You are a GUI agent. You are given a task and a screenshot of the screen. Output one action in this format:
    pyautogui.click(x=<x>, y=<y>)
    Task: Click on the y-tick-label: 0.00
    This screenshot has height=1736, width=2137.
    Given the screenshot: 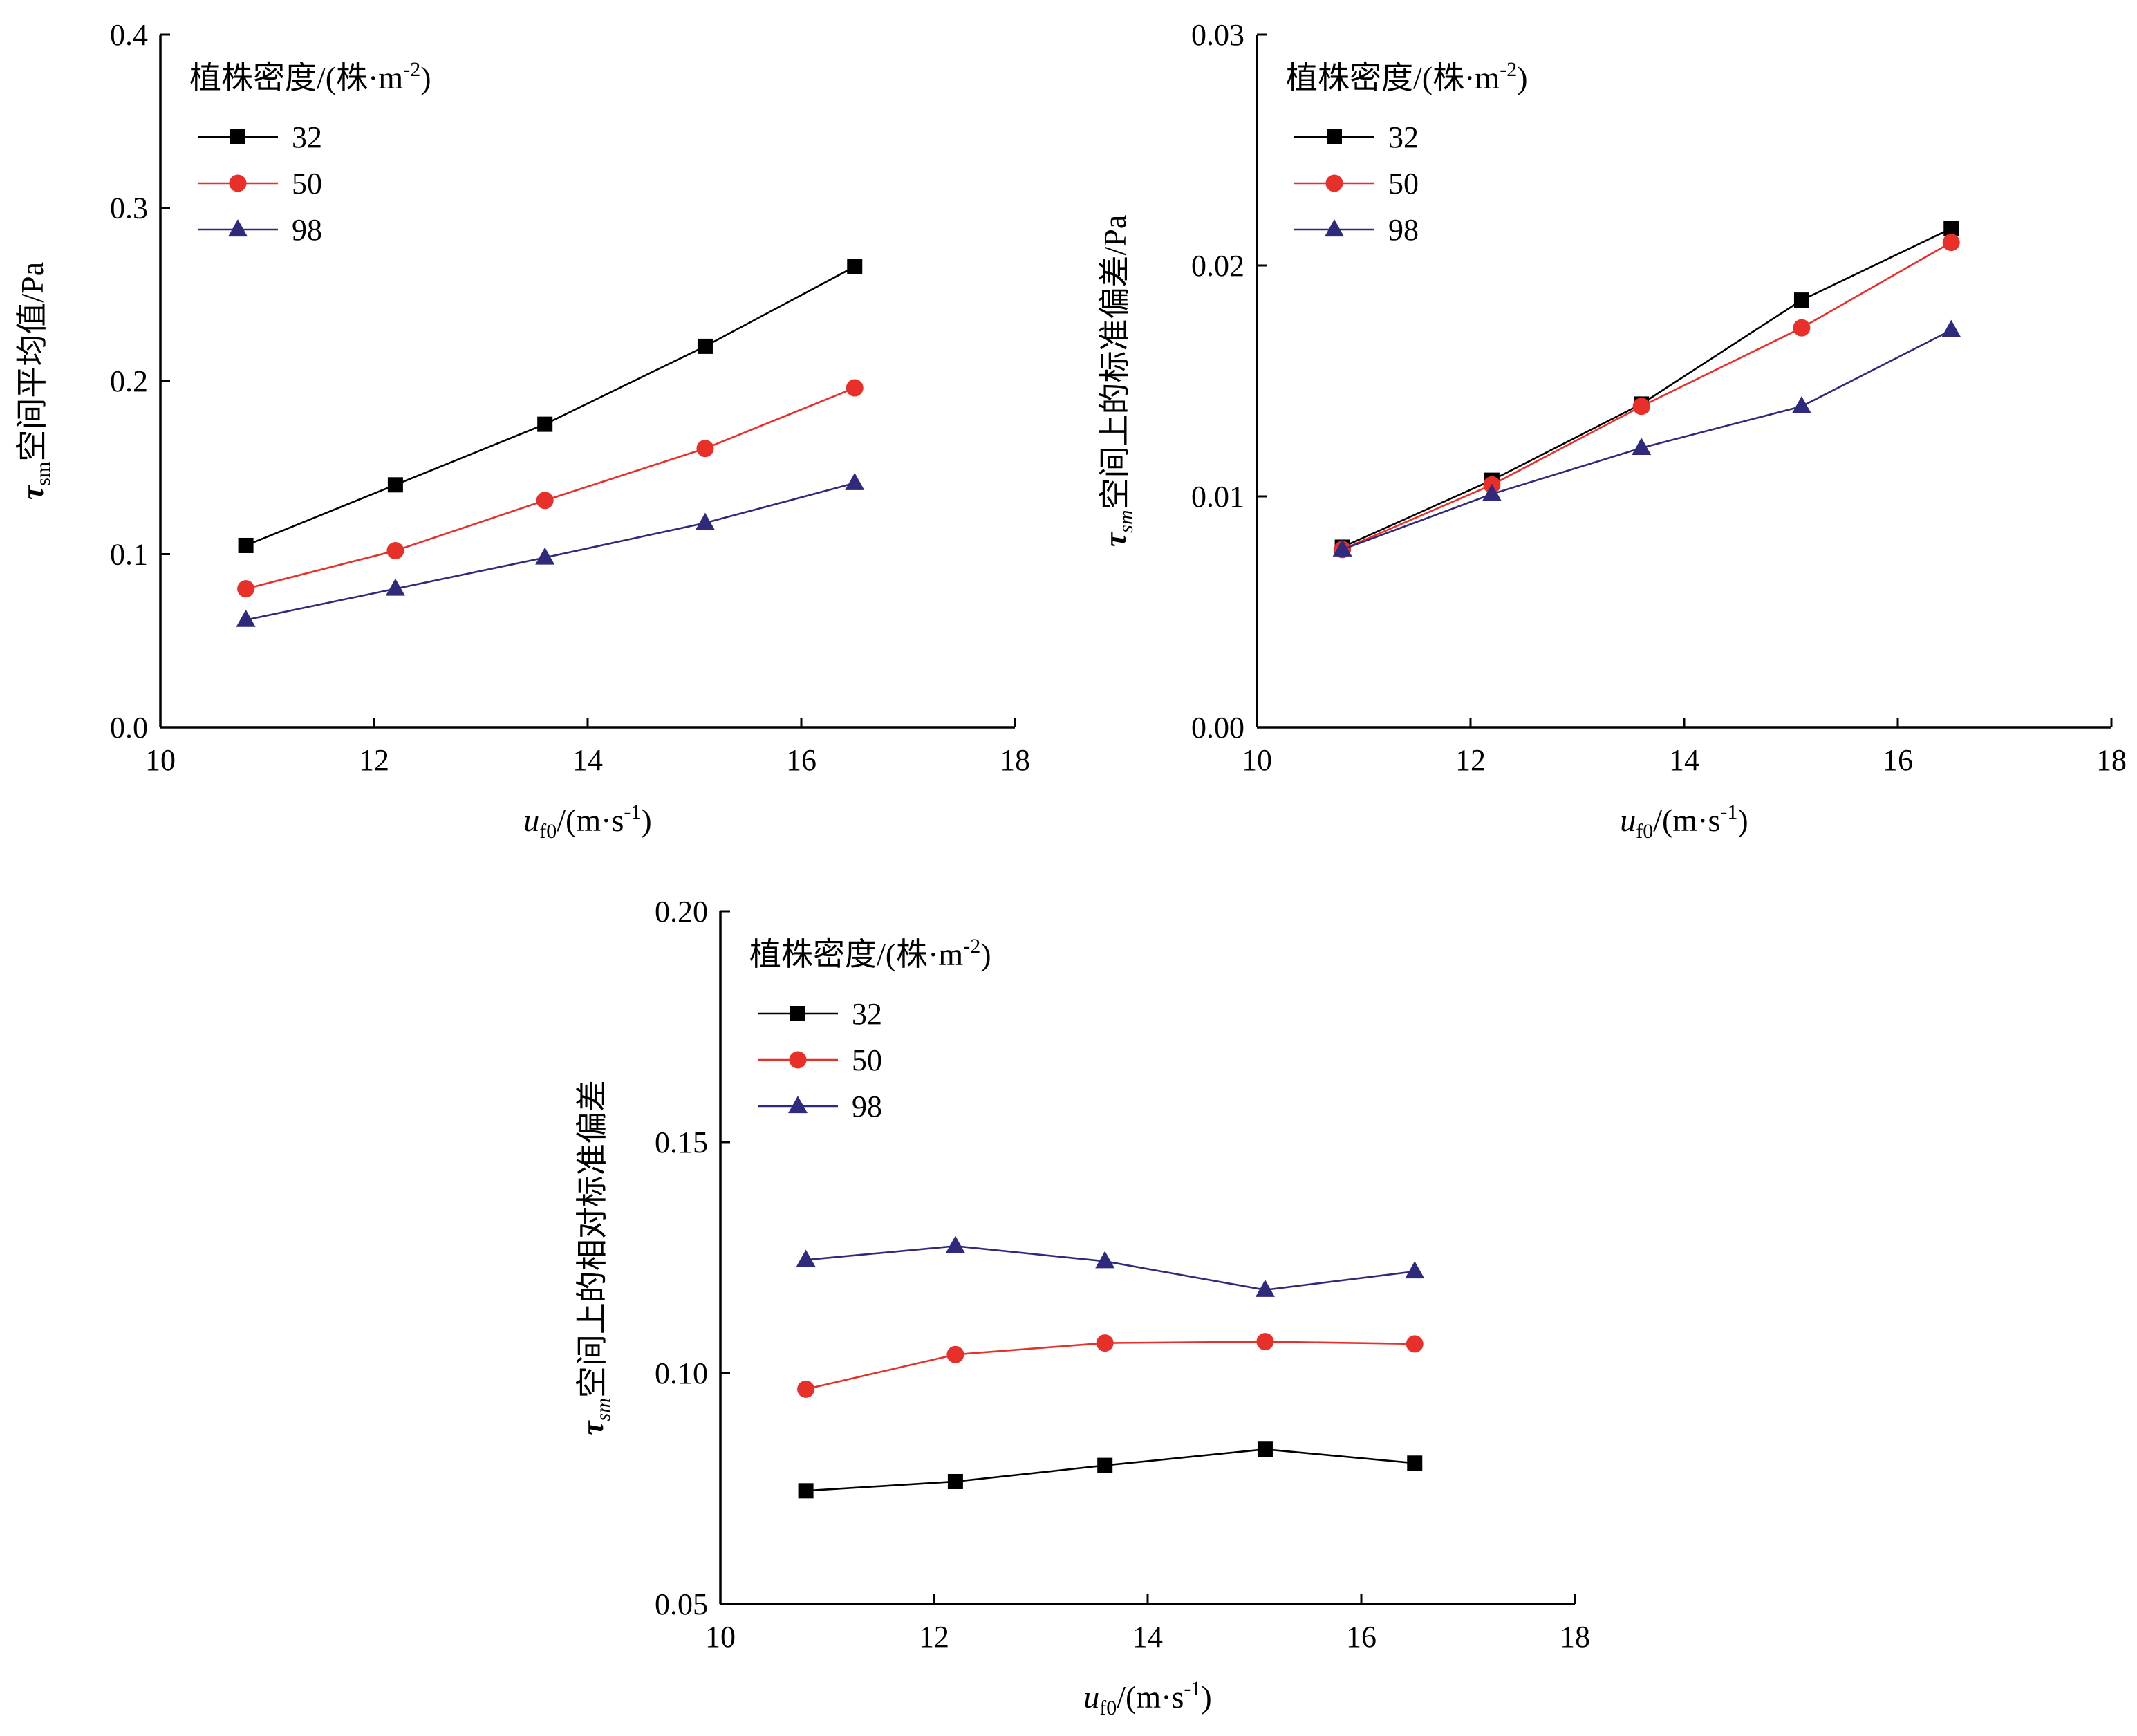 What is the action you would take?
    pyautogui.click(x=1217, y=728)
    